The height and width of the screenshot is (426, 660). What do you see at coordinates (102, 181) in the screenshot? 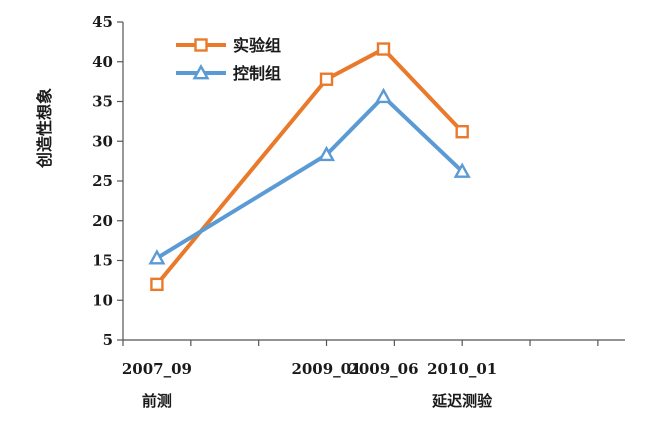
I see `y-tick-label: 25` at bounding box center [102, 181].